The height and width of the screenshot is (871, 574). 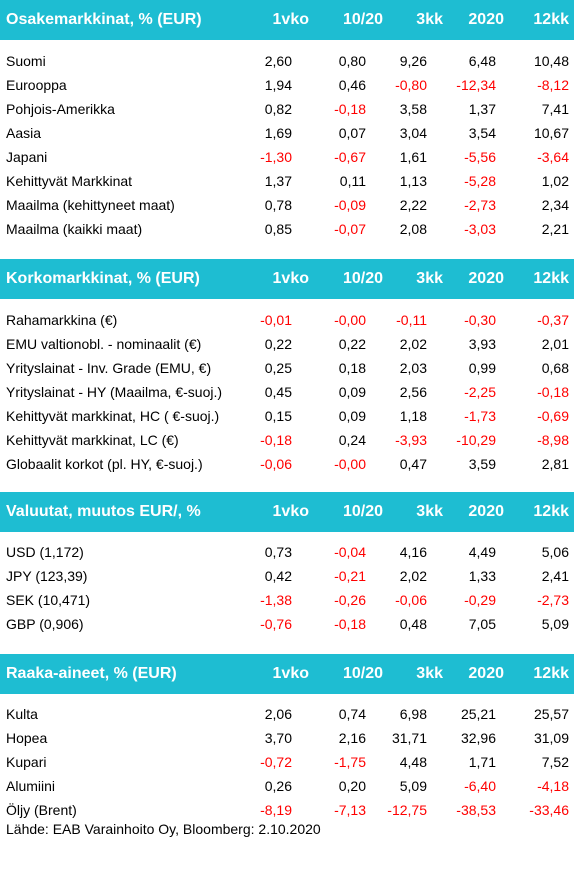 What do you see at coordinates (69, 181) in the screenshot?
I see `row-label: Kehittyvät Markkinat` at bounding box center [69, 181].